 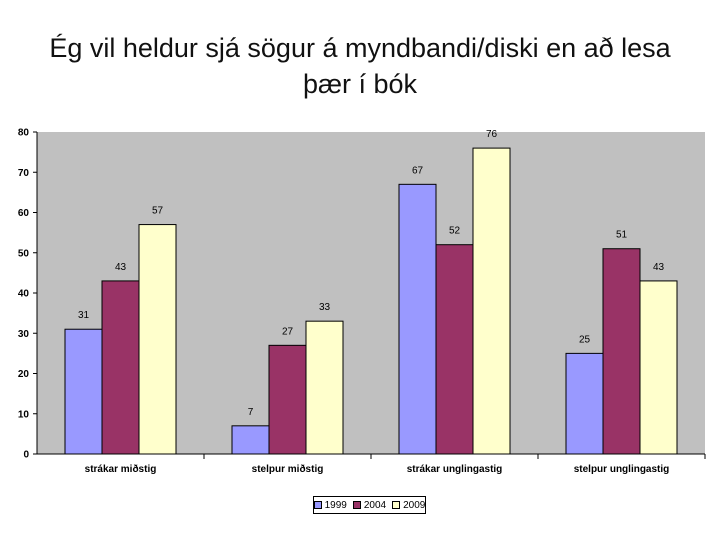 I want to click on legend-item-2009: 2009, so click(x=408, y=505).